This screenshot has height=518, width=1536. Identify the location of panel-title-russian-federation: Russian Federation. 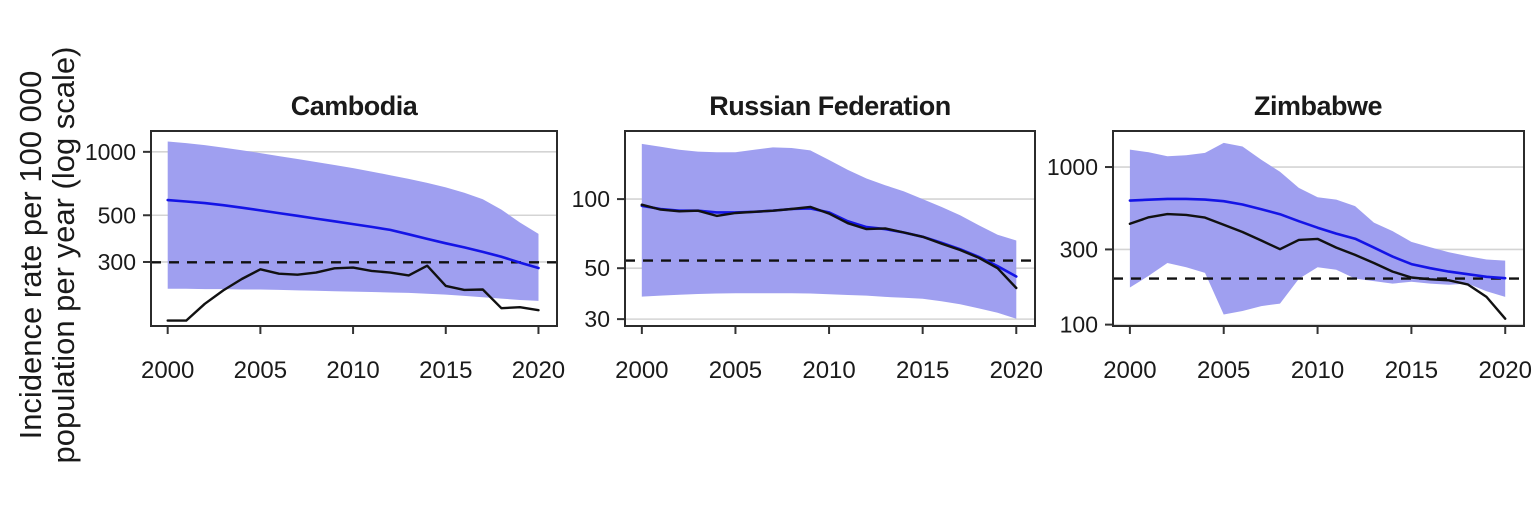
(830, 106).